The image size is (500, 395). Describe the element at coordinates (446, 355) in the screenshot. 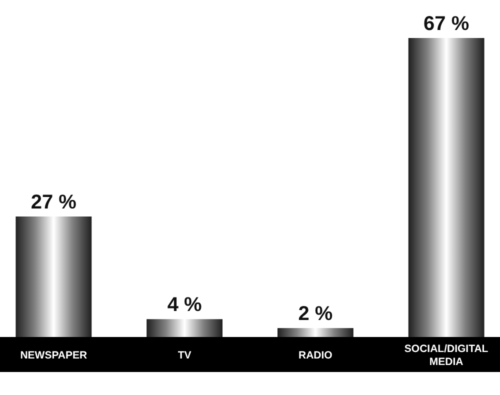

I see `x-tick-label: SOCIAL/DIGITAL MEDIA` at that location.